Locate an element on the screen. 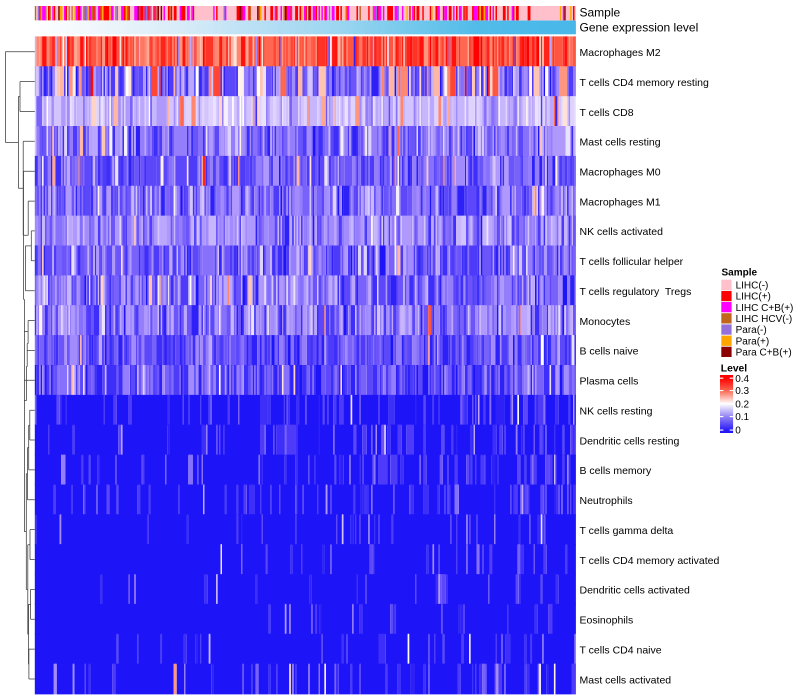 The width and height of the screenshot is (800, 700). svg-text: Level is located at coordinates (734, 369).